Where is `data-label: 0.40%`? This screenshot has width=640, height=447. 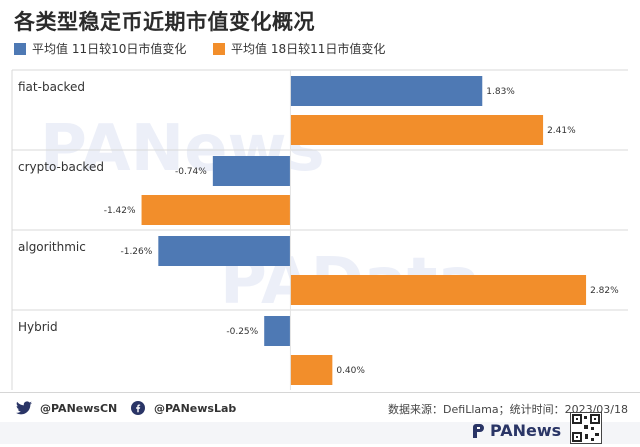 data-label: 0.40% is located at coordinates (350, 371).